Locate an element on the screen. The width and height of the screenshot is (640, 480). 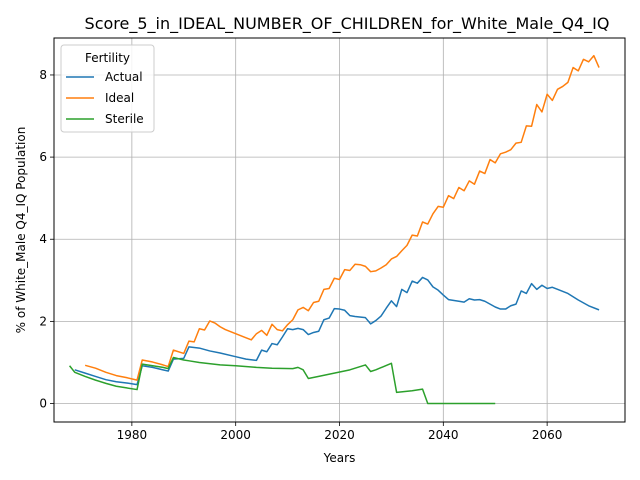
legend-items: Actual Ideal Sterile is located at coordinates (105, 98).